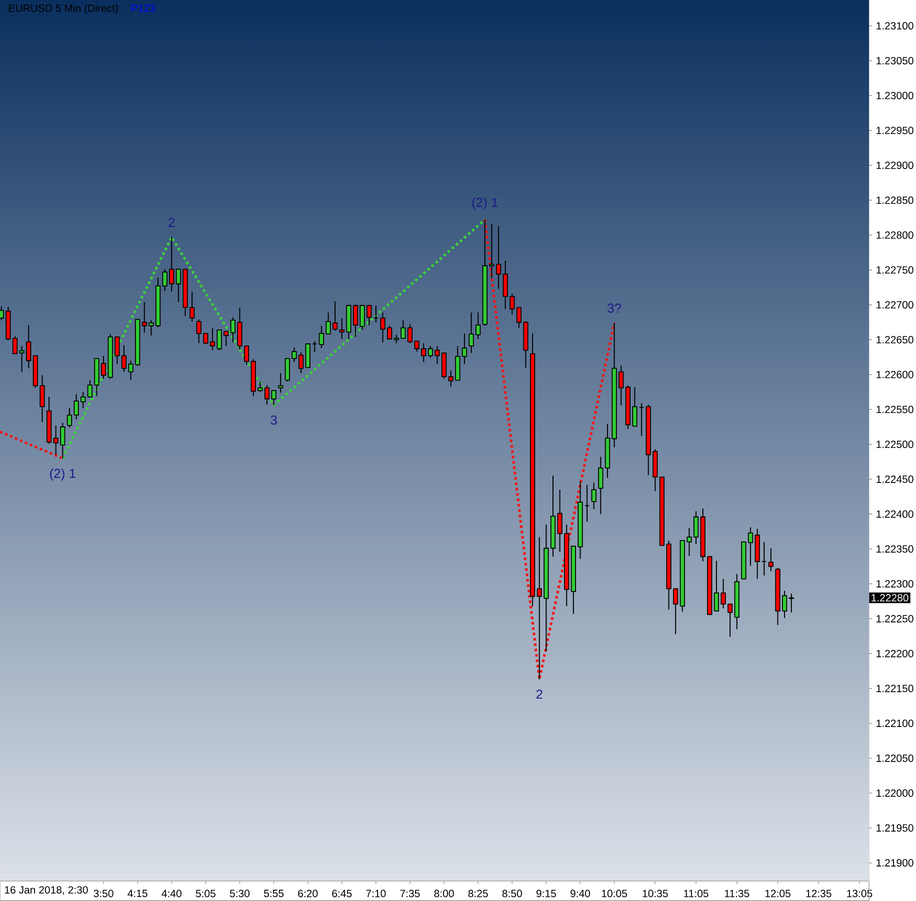 The width and height of the screenshot is (916, 901). I want to click on line-series, so click(273, 339).